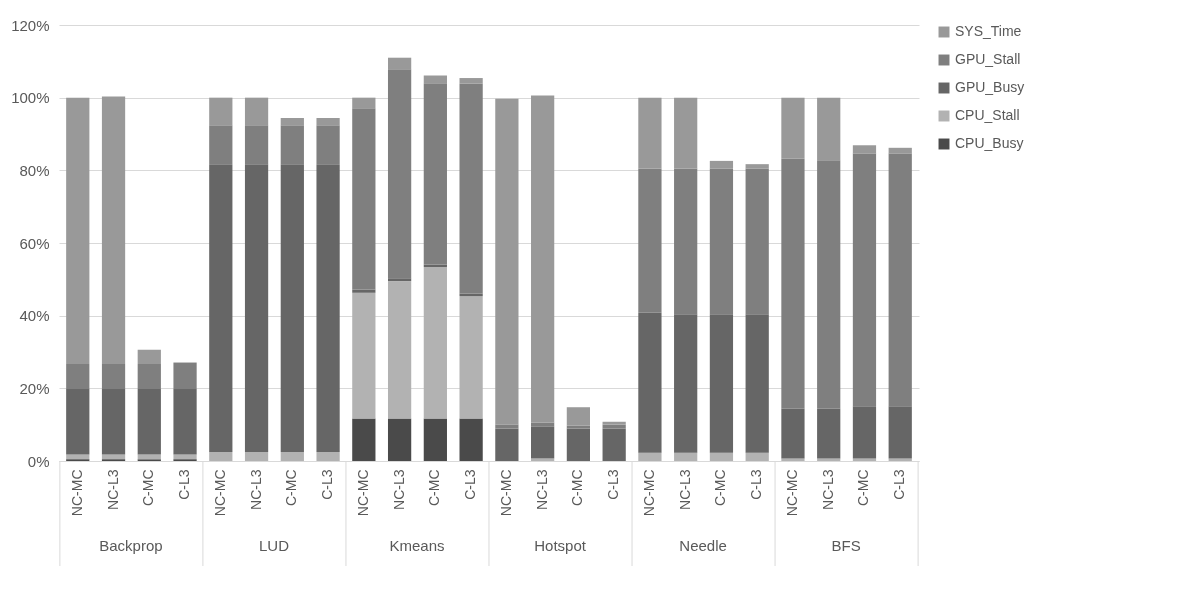  Describe the element at coordinates (846, 545) in the screenshot. I see `text: BFS` at that location.